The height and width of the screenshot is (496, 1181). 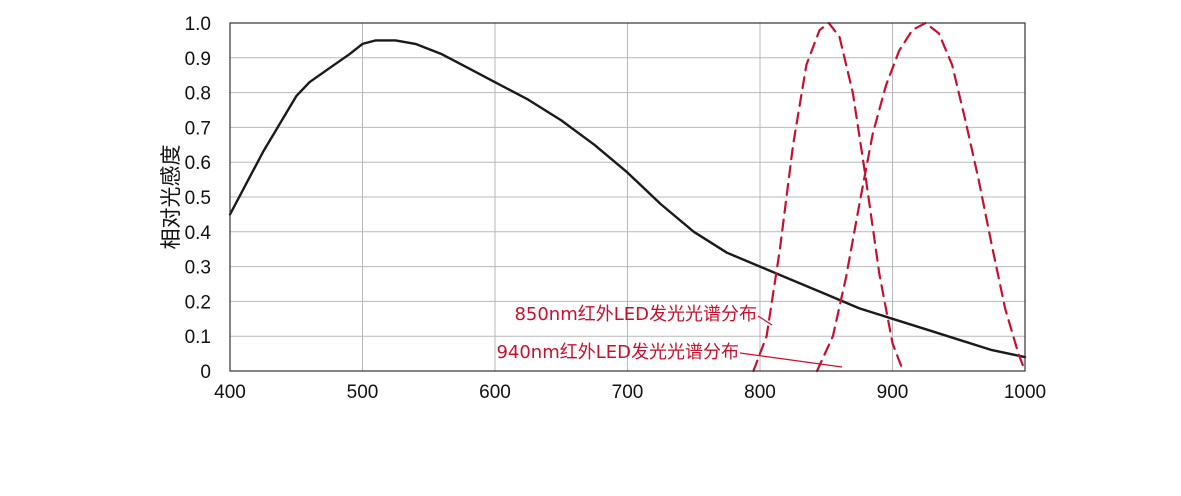 I want to click on x-tick-label: 700, so click(x=628, y=392).